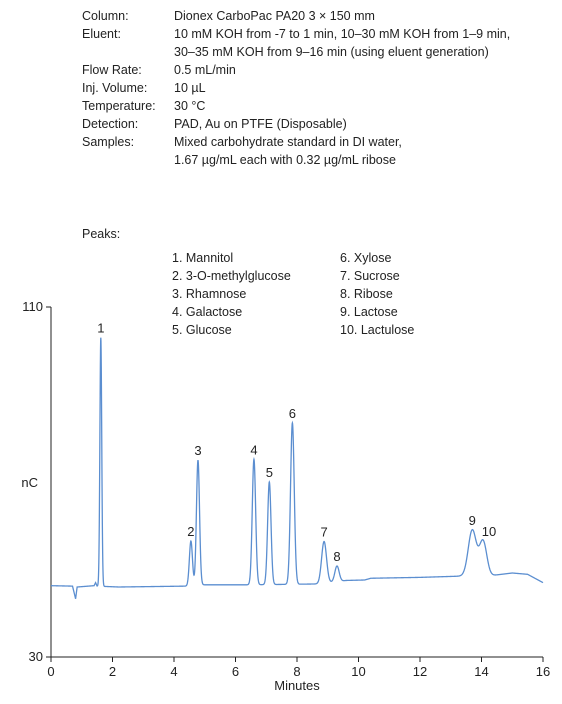  I want to click on peak-name: 7. Sucrose, so click(370, 276).